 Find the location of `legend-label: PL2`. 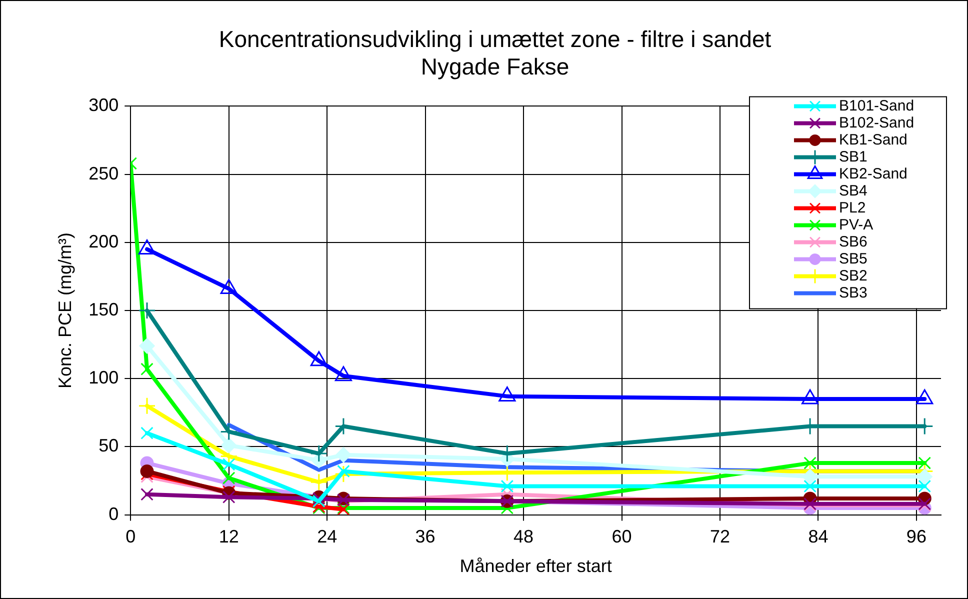

legend-label: PL2 is located at coordinates (852, 207).